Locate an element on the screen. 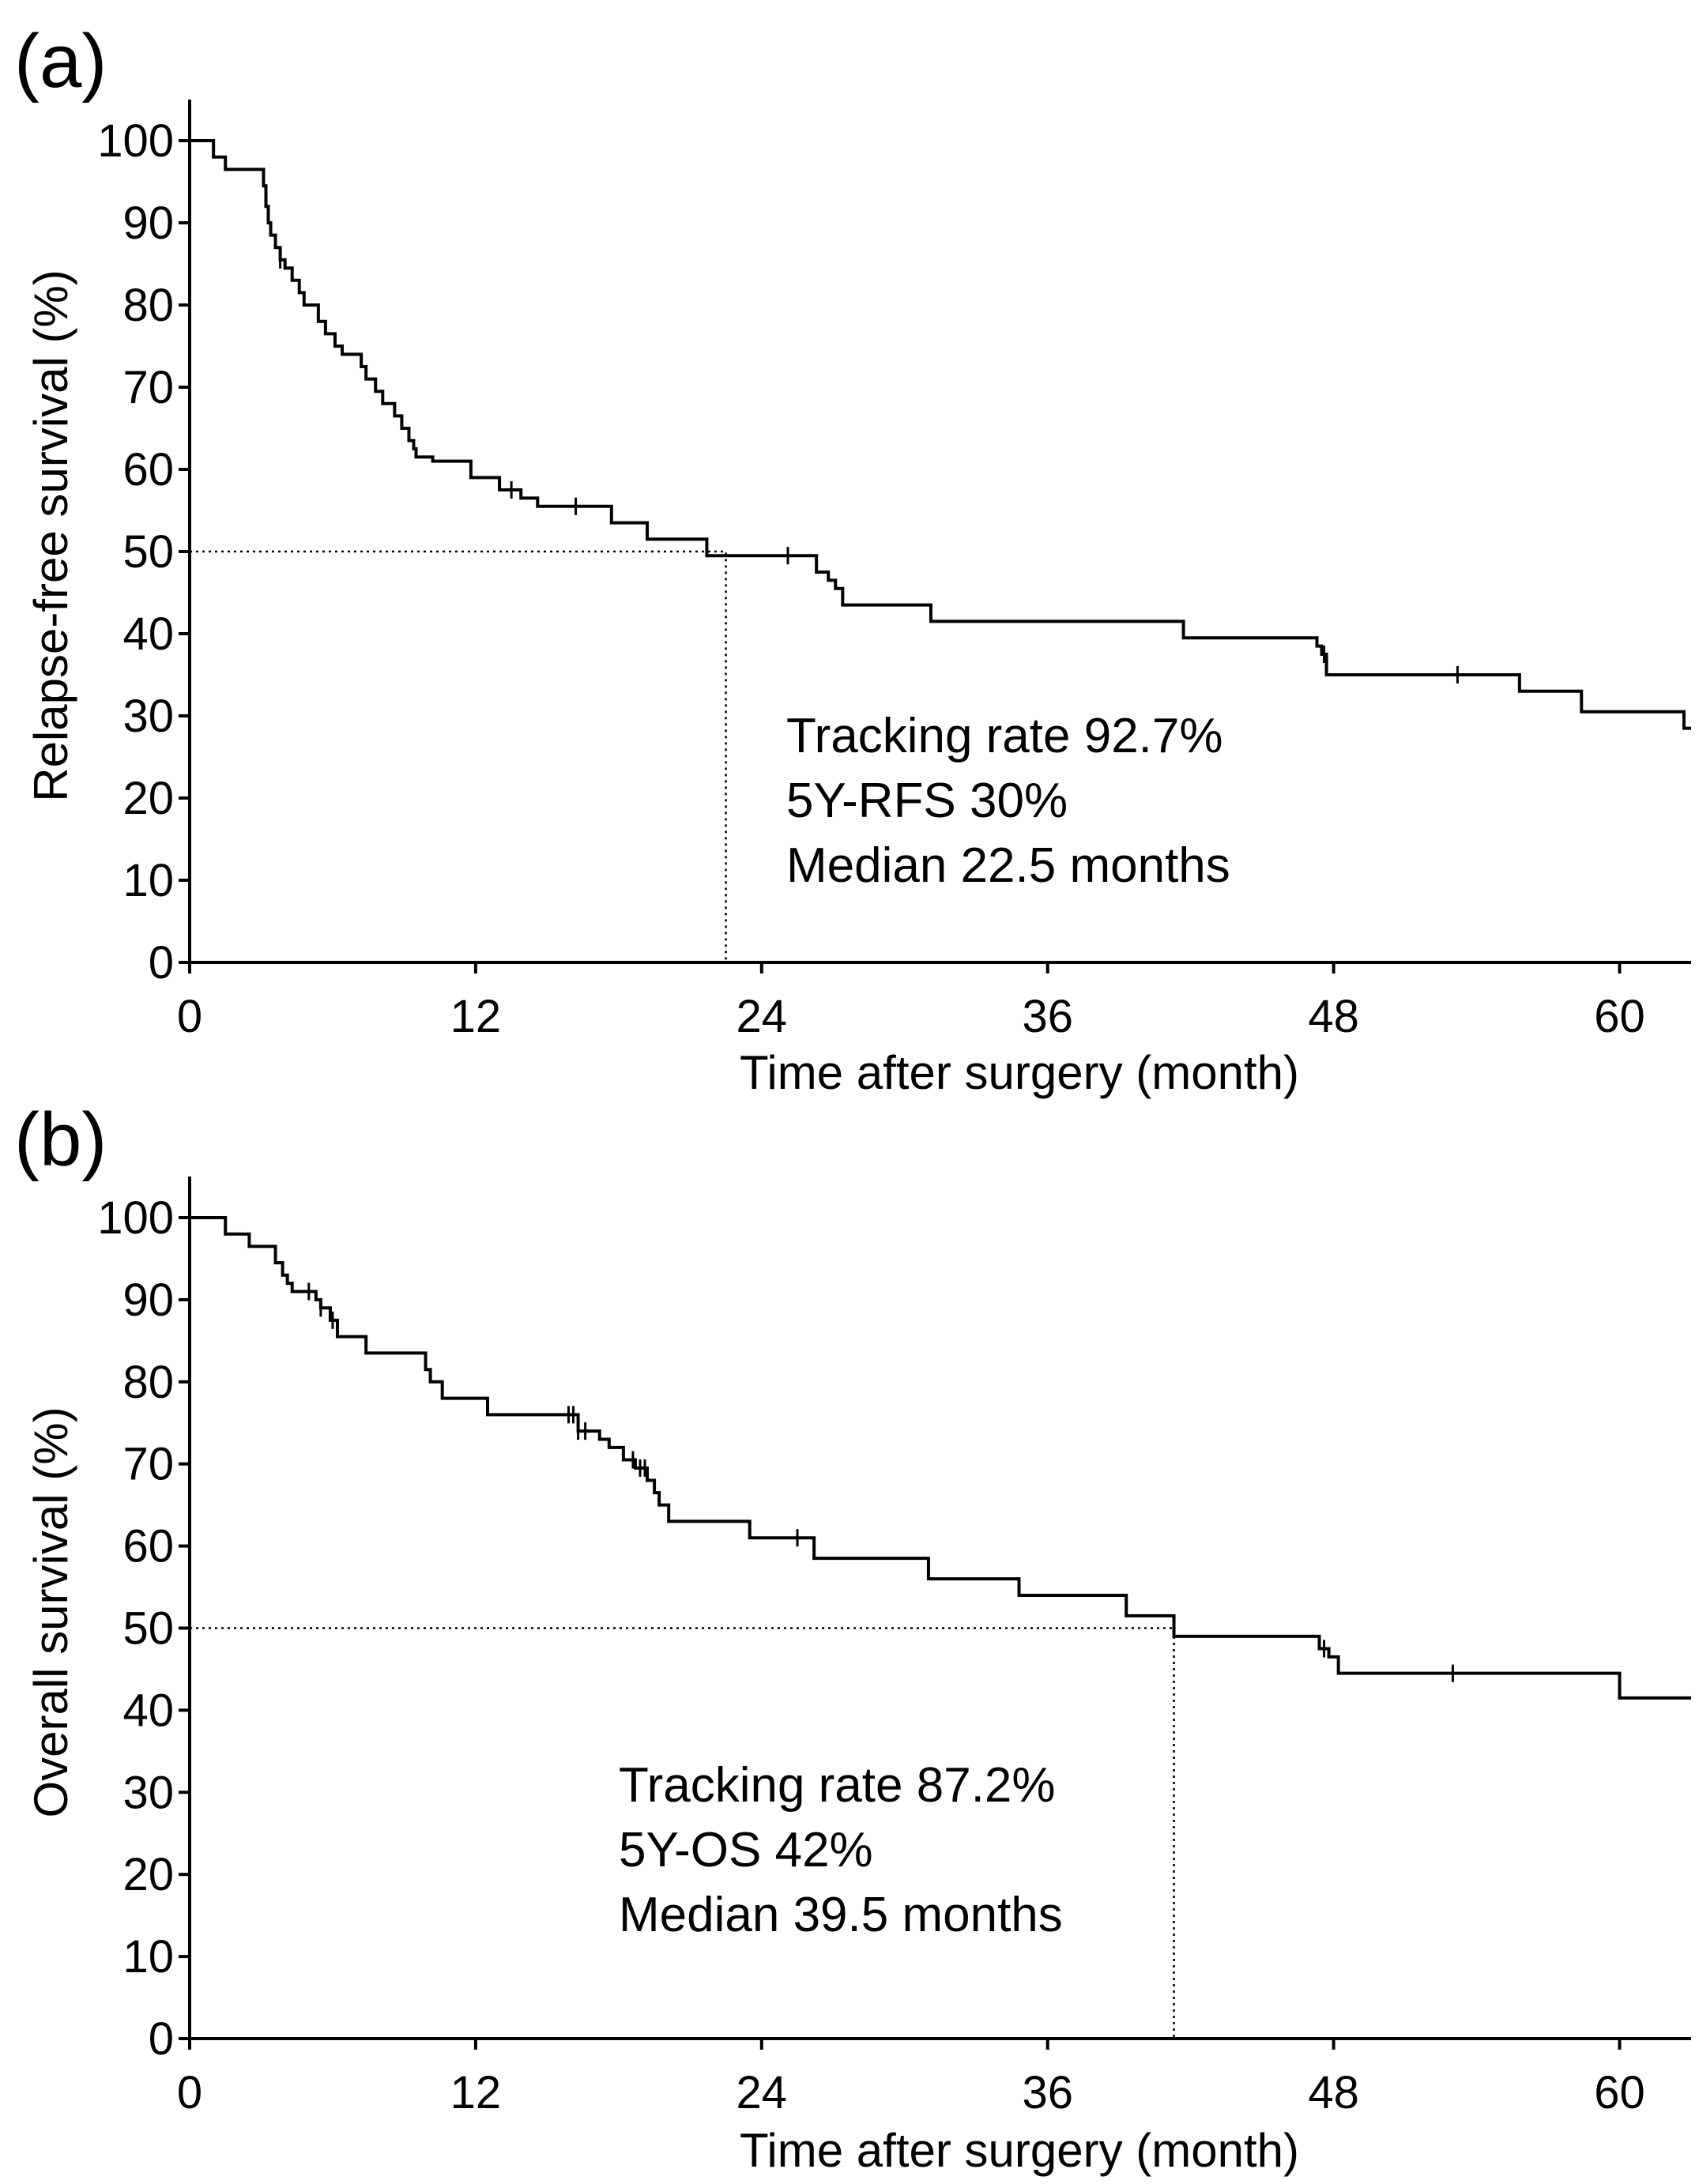  panel-a-annotation-line-2: 5Y-RFS 30% is located at coordinates (927, 801).